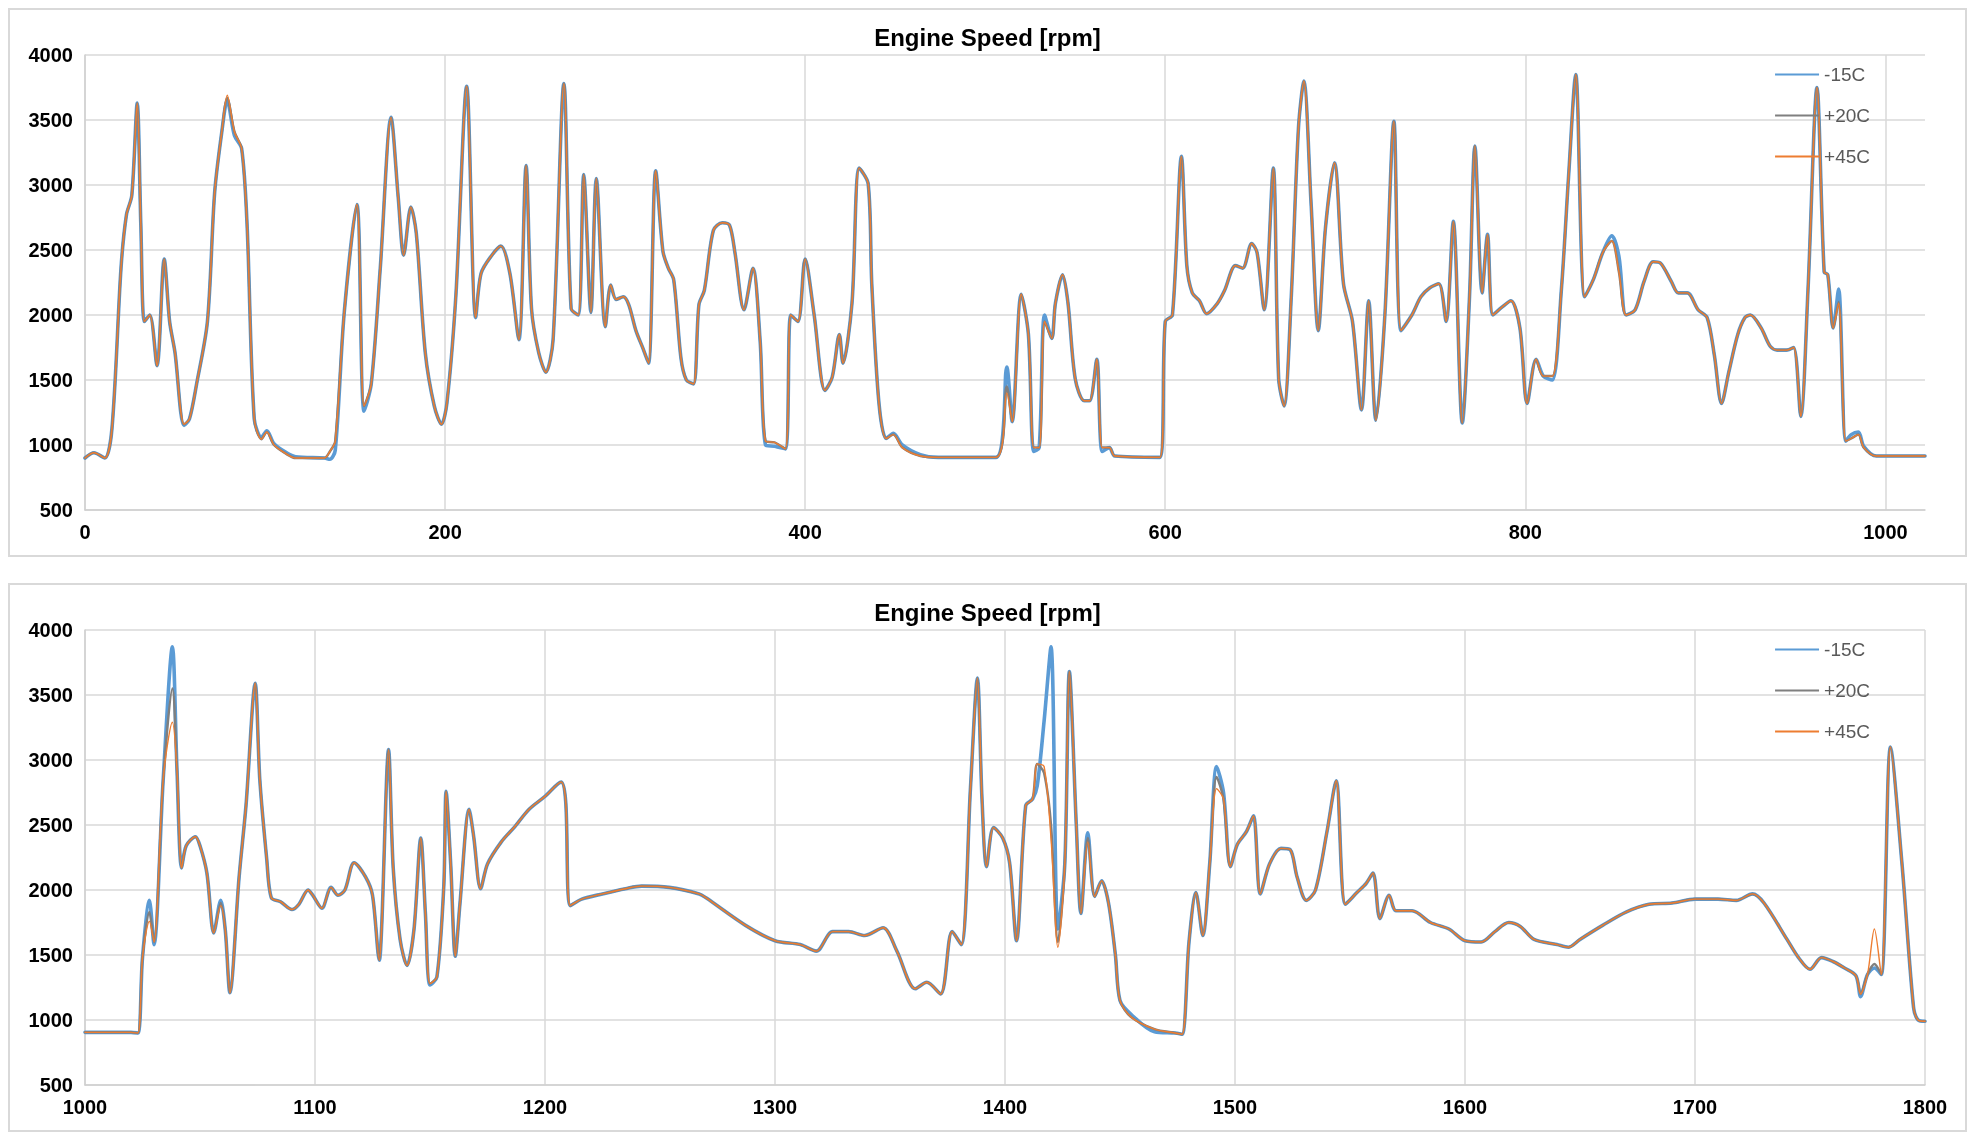  What do you see at coordinates (85, 532) in the screenshot?
I see `x-tick-label: 0` at bounding box center [85, 532].